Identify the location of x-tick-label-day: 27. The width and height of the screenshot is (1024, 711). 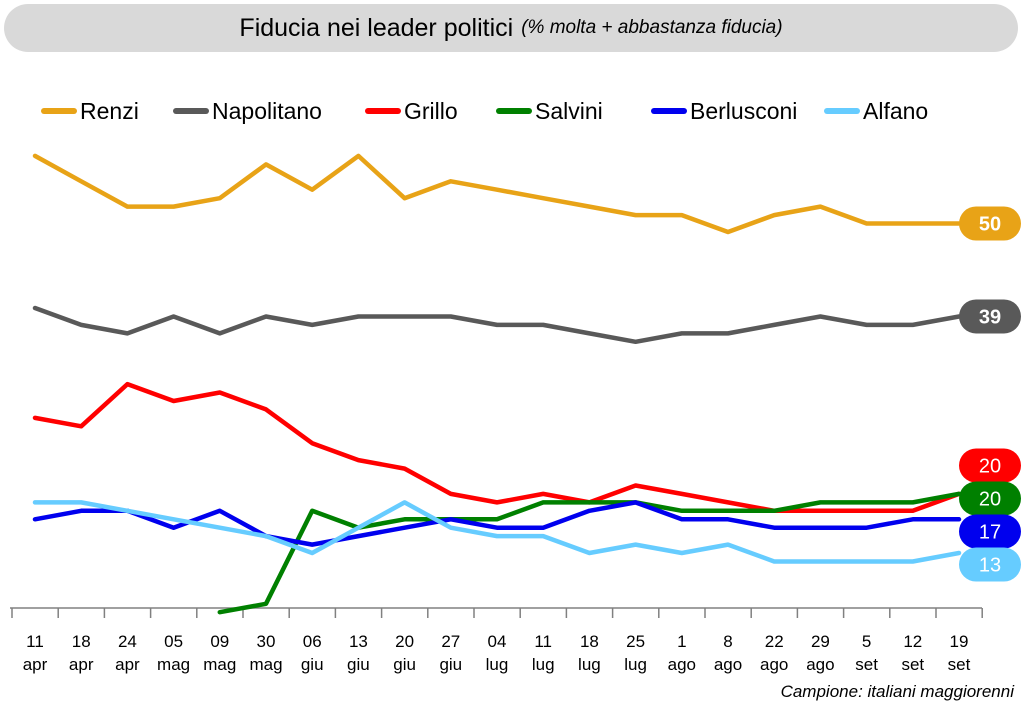
(450, 641).